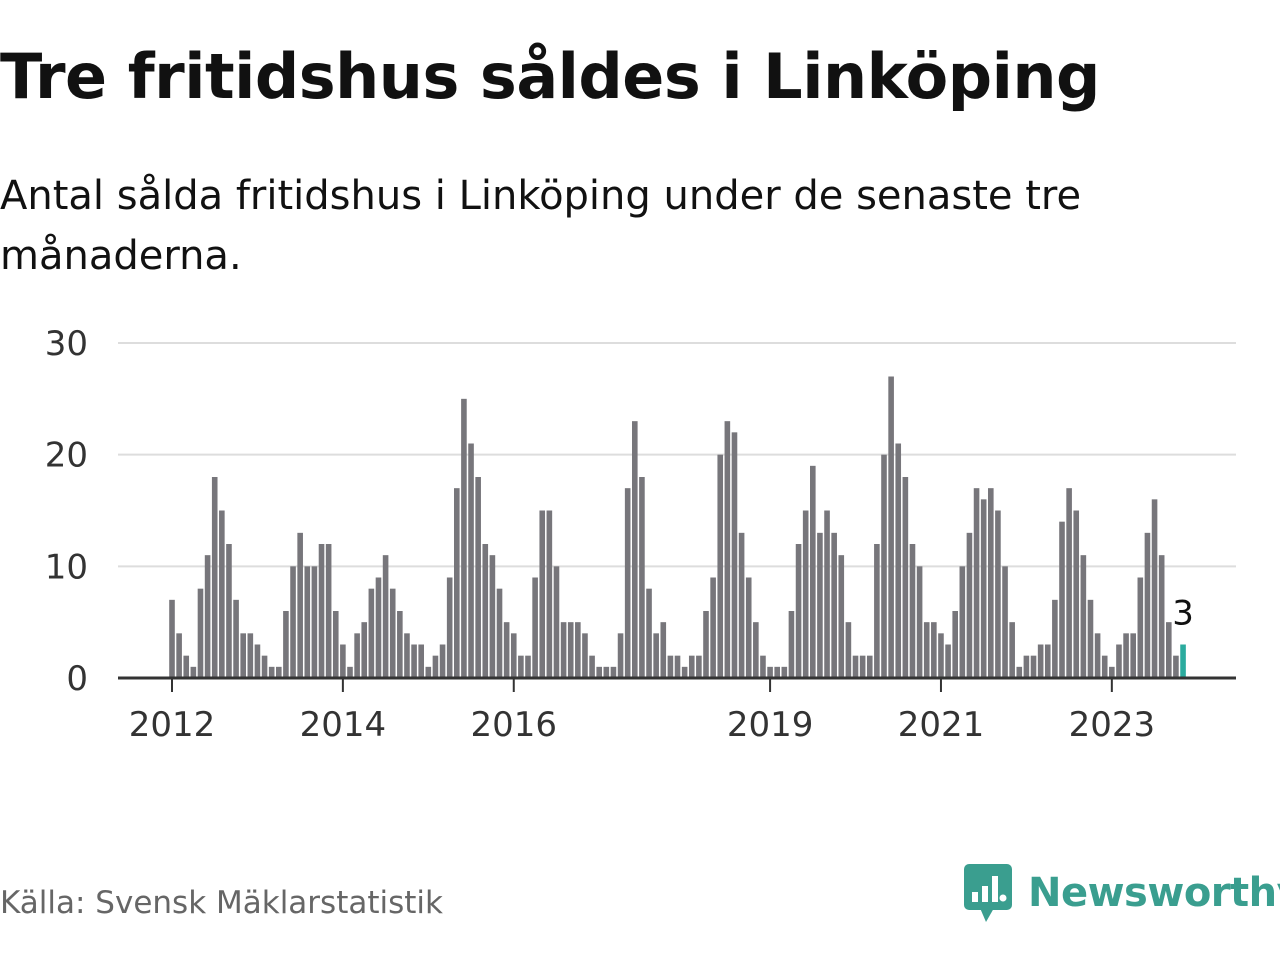  I want to click on x-tick-label: 2016, so click(513, 725).